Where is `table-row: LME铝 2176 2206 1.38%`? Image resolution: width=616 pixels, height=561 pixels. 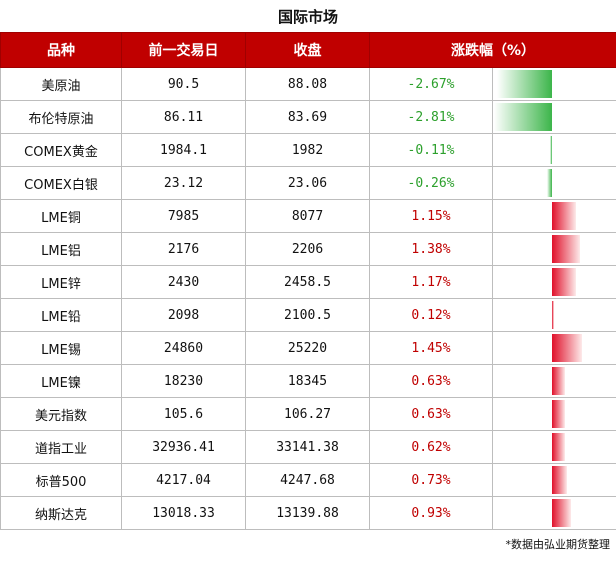
table-row: LME铝 2176 2206 1.38% is located at coordinates (308, 249).